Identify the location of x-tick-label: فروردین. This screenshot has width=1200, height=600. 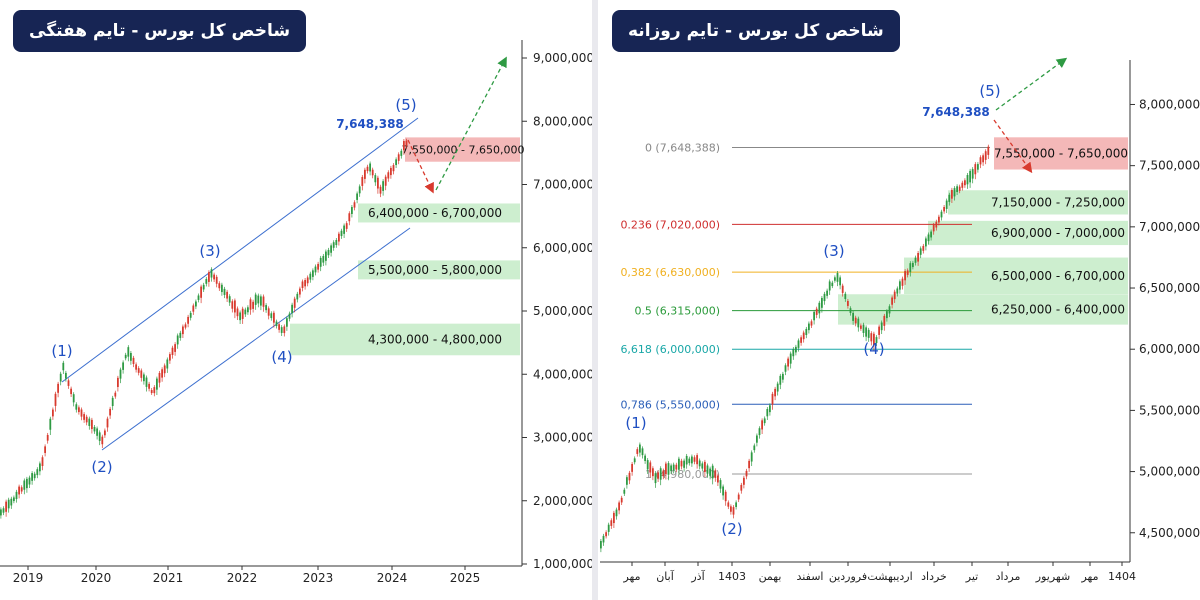
(848, 576).